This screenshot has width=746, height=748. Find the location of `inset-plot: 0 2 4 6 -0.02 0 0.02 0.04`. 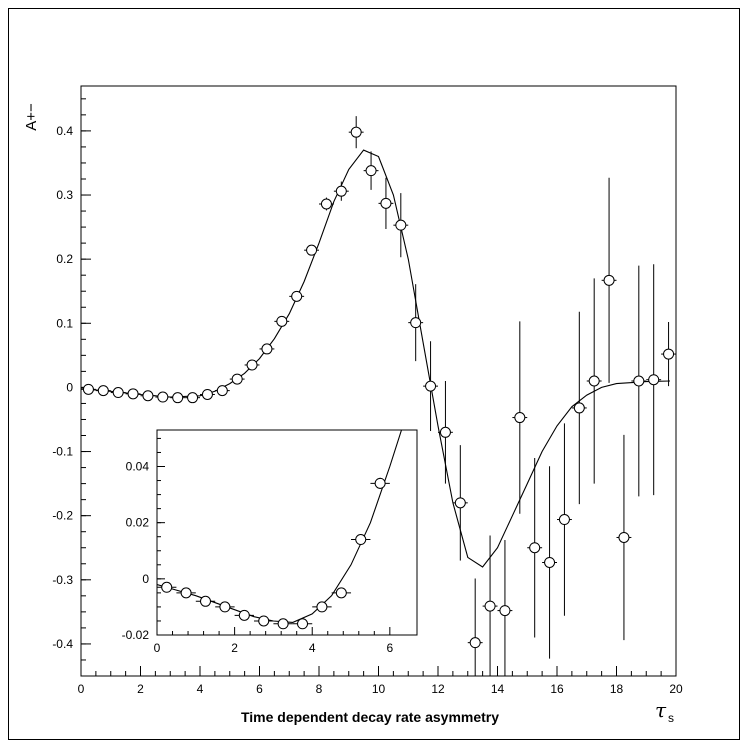

inset-plot: 0 2 4 6 -0.02 0 0.02 0.04 is located at coordinates (270, 542).